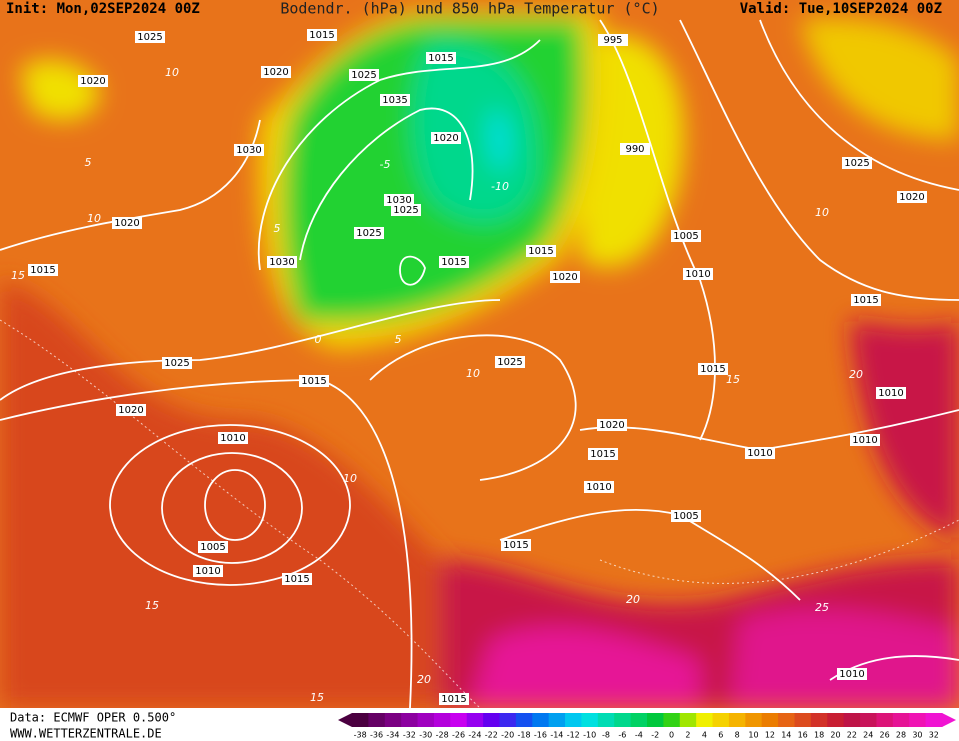 The height and width of the screenshot is (741, 959). Describe the element at coordinates (949, 720) in the screenshot. I see `colorbar-arrow-right` at that location.